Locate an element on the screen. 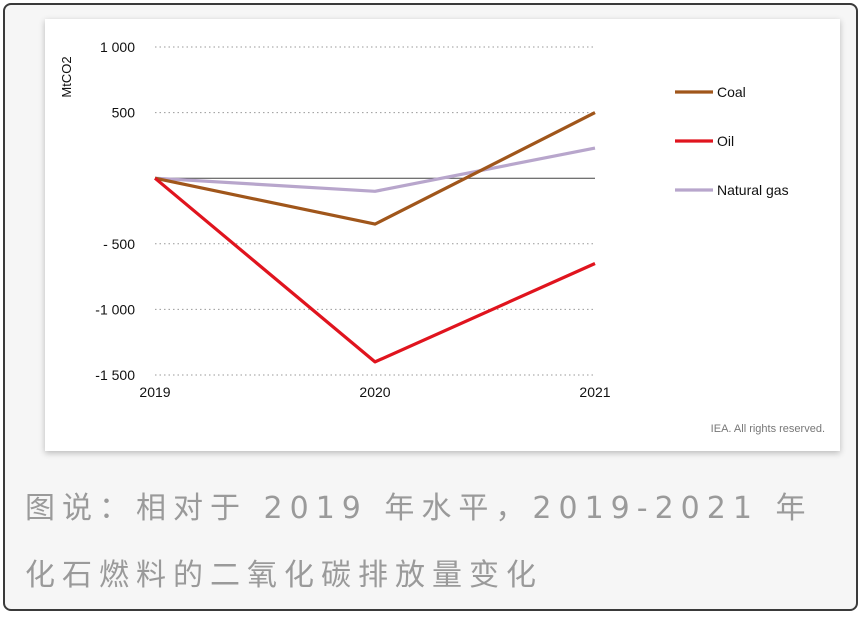  x-tick-label: 2019 is located at coordinates (154, 392).